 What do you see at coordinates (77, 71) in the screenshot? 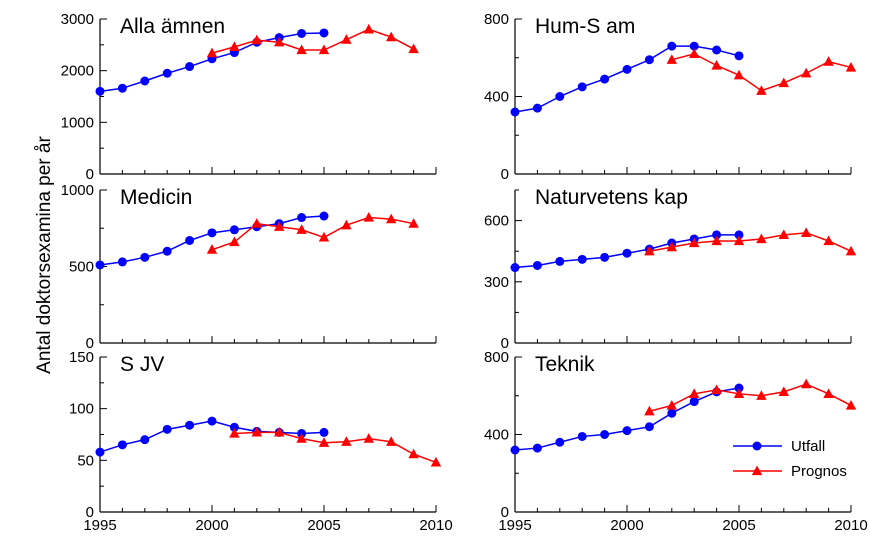
I see `y-tick-label: 2000` at bounding box center [77, 71].